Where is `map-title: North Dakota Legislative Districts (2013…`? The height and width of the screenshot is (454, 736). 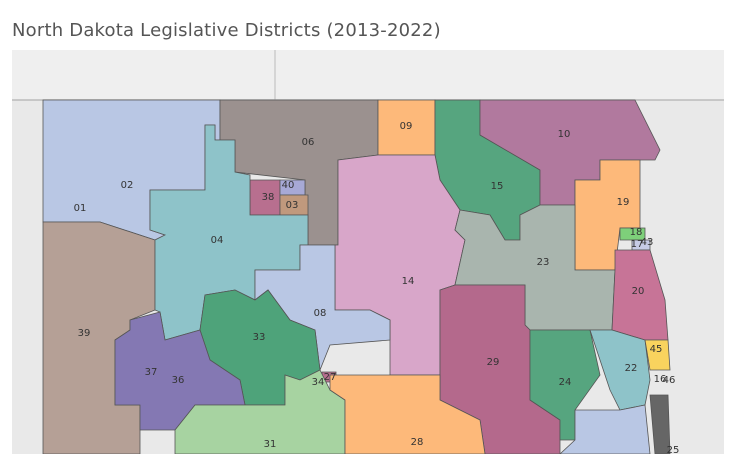
map-title: North Dakota Legislative Districts (2013… is located at coordinates (226, 30).